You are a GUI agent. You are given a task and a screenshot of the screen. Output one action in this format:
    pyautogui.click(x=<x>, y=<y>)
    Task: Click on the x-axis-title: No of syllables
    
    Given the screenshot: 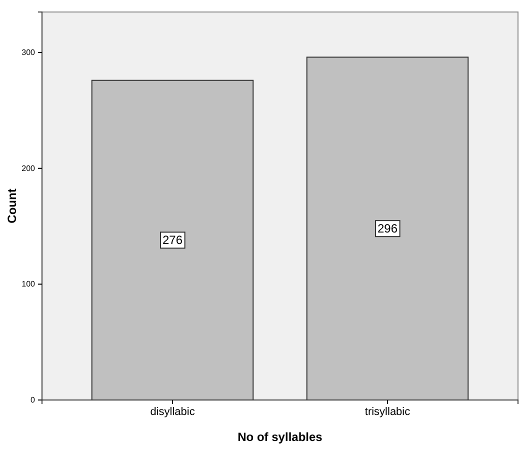 What is the action you would take?
    pyautogui.click(x=280, y=437)
    